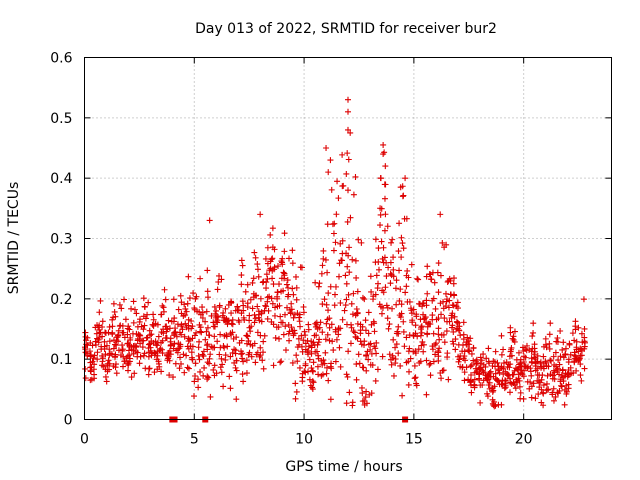  I want to click on x-tick-label: 10, so click(304, 440).